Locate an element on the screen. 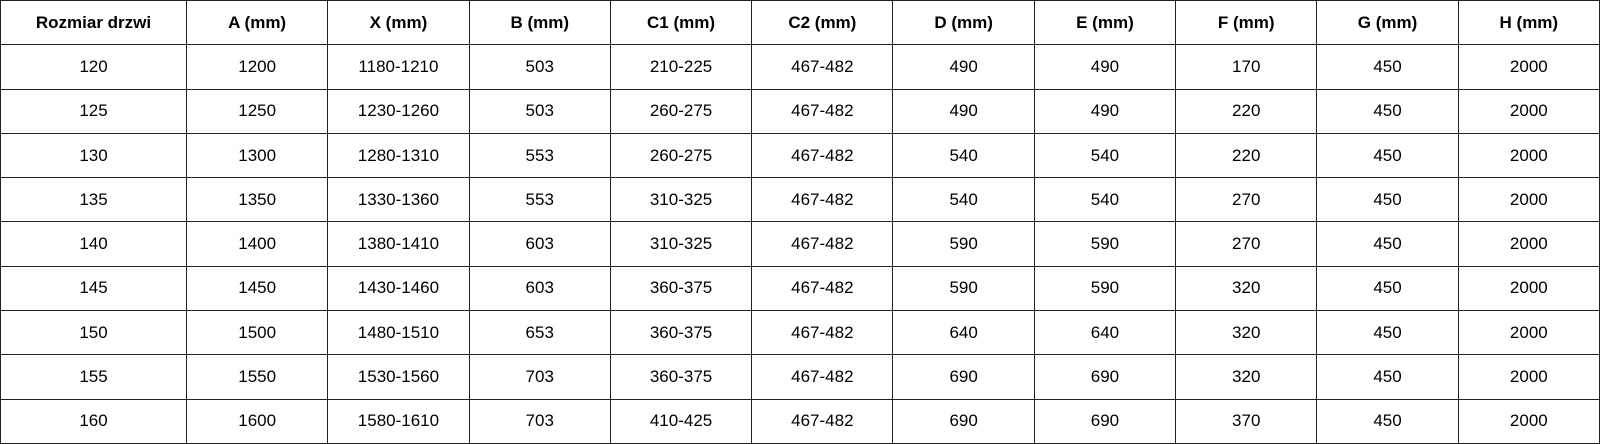  column-header: D (mm) is located at coordinates (963, 23).